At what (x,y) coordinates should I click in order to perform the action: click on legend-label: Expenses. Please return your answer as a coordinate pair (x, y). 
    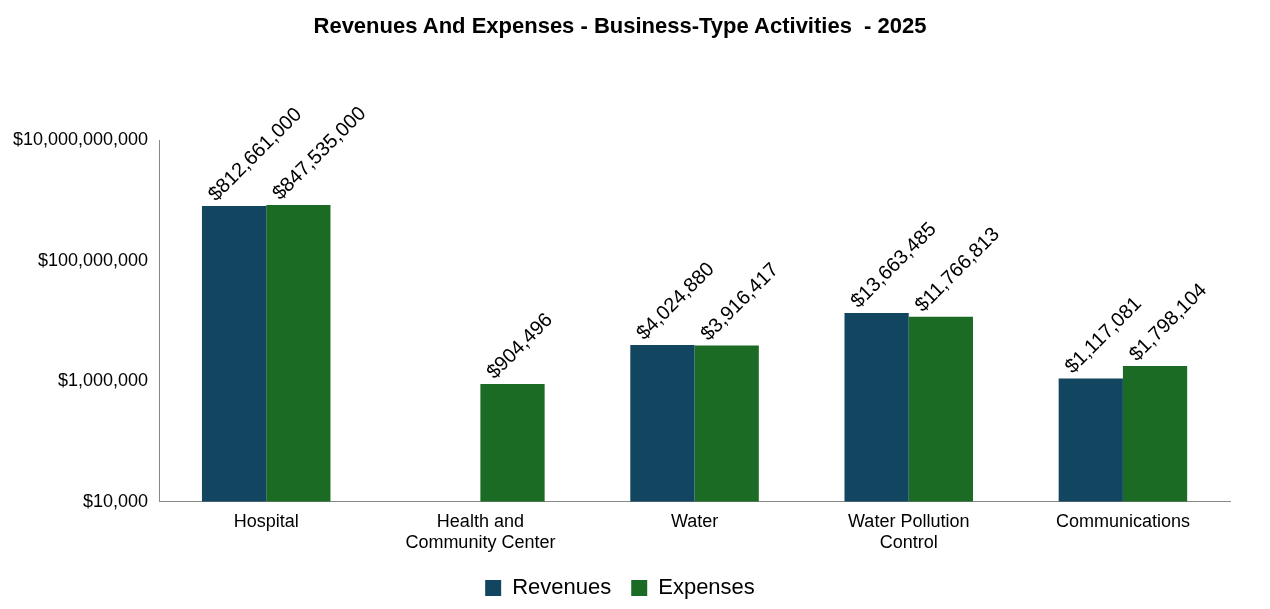
    Looking at the image, I should click on (706, 587).